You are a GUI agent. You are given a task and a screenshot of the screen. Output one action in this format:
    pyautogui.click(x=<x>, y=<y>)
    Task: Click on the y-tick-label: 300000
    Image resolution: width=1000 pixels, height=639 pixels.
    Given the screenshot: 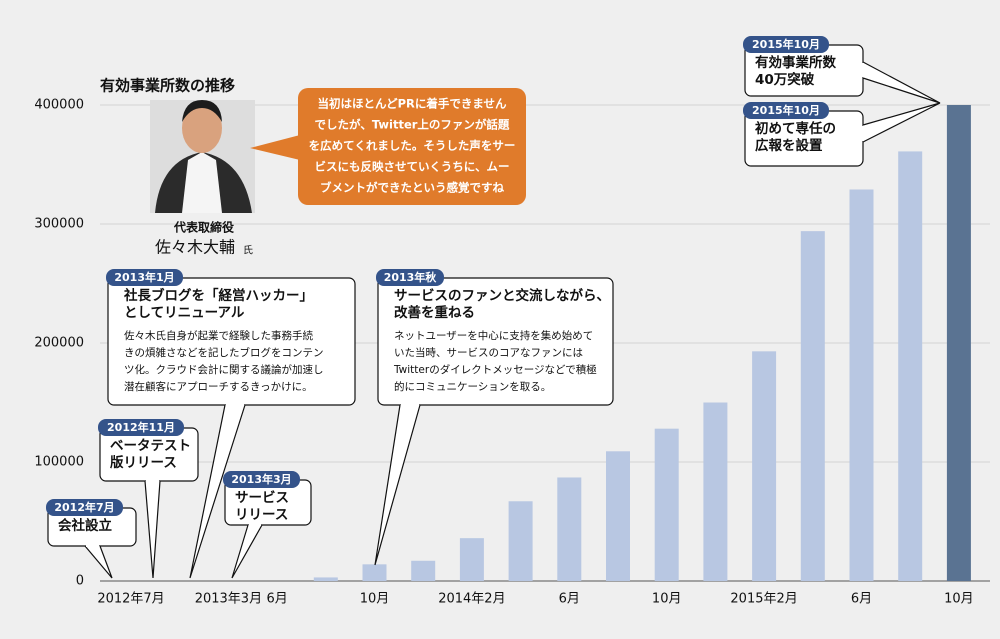 What is the action you would take?
    pyautogui.click(x=59, y=224)
    